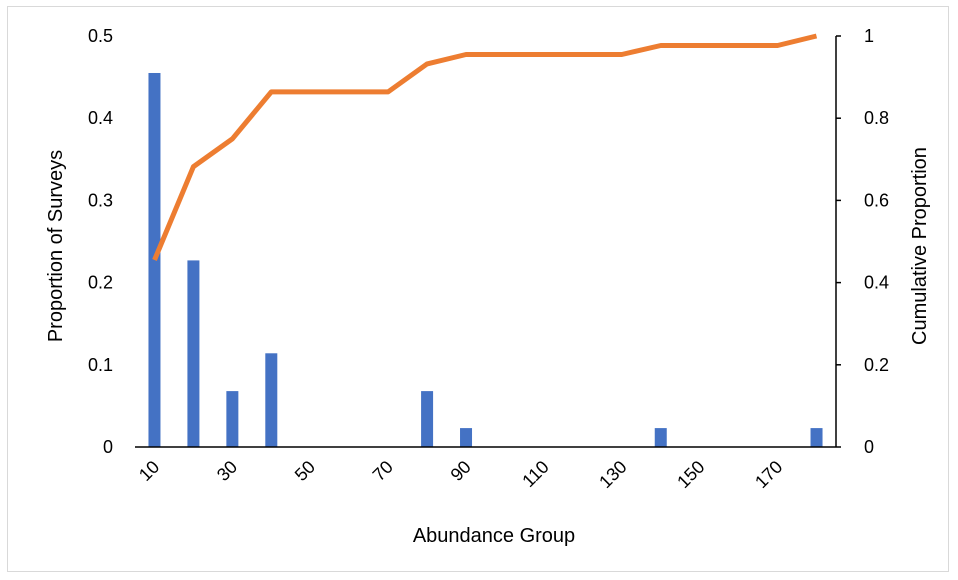  What do you see at coordinates (100, 283) in the screenshot?
I see `left-tick-label: 0.2` at bounding box center [100, 283].